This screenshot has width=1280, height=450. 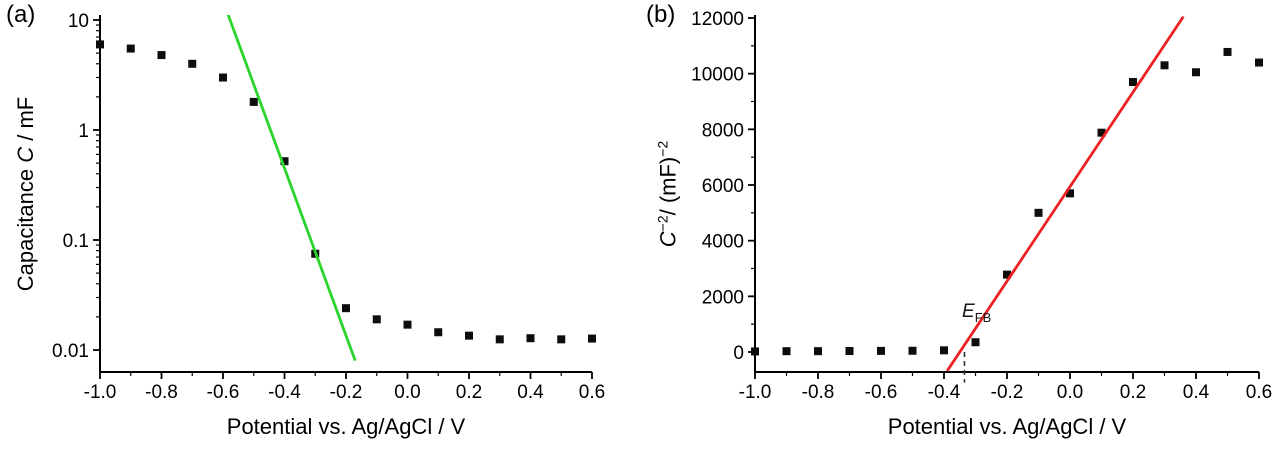 I want to click on panel-b-label: (b), so click(x=661, y=14).